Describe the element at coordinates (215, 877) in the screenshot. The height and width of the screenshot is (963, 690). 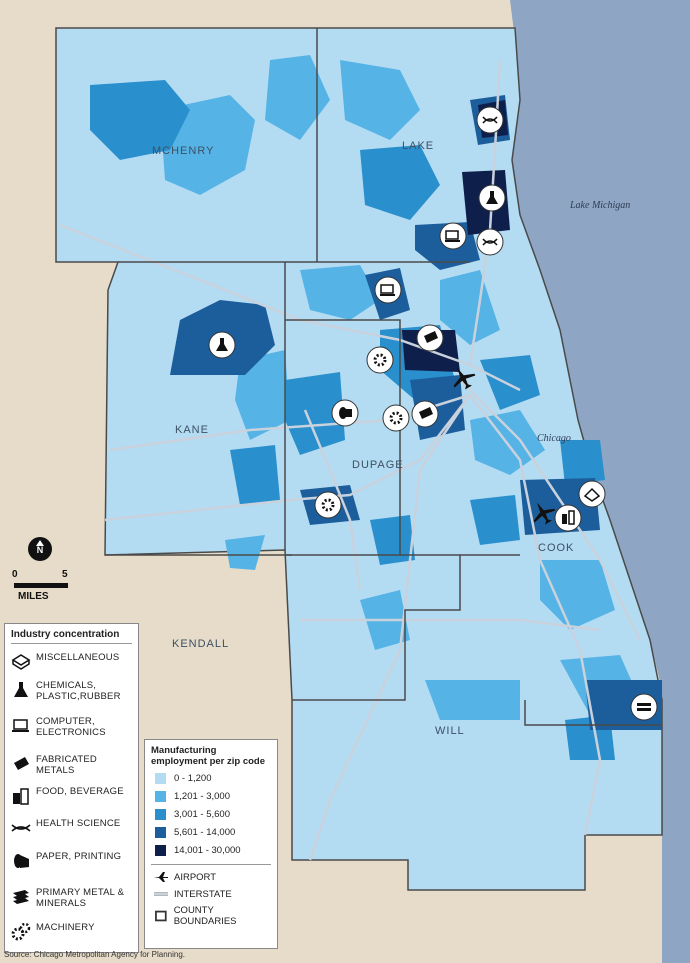
I see `legend-airport: AIRPORT` at that location.